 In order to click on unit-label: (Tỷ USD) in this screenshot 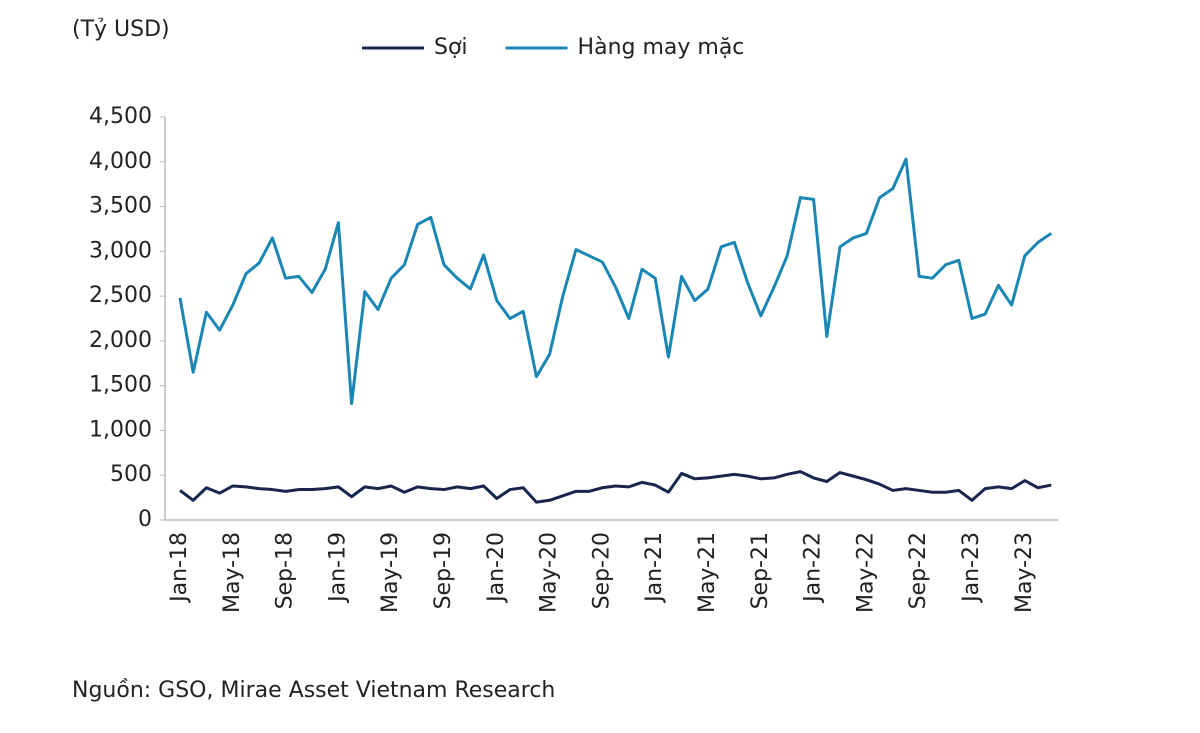, I will do `click(121, 29)`.